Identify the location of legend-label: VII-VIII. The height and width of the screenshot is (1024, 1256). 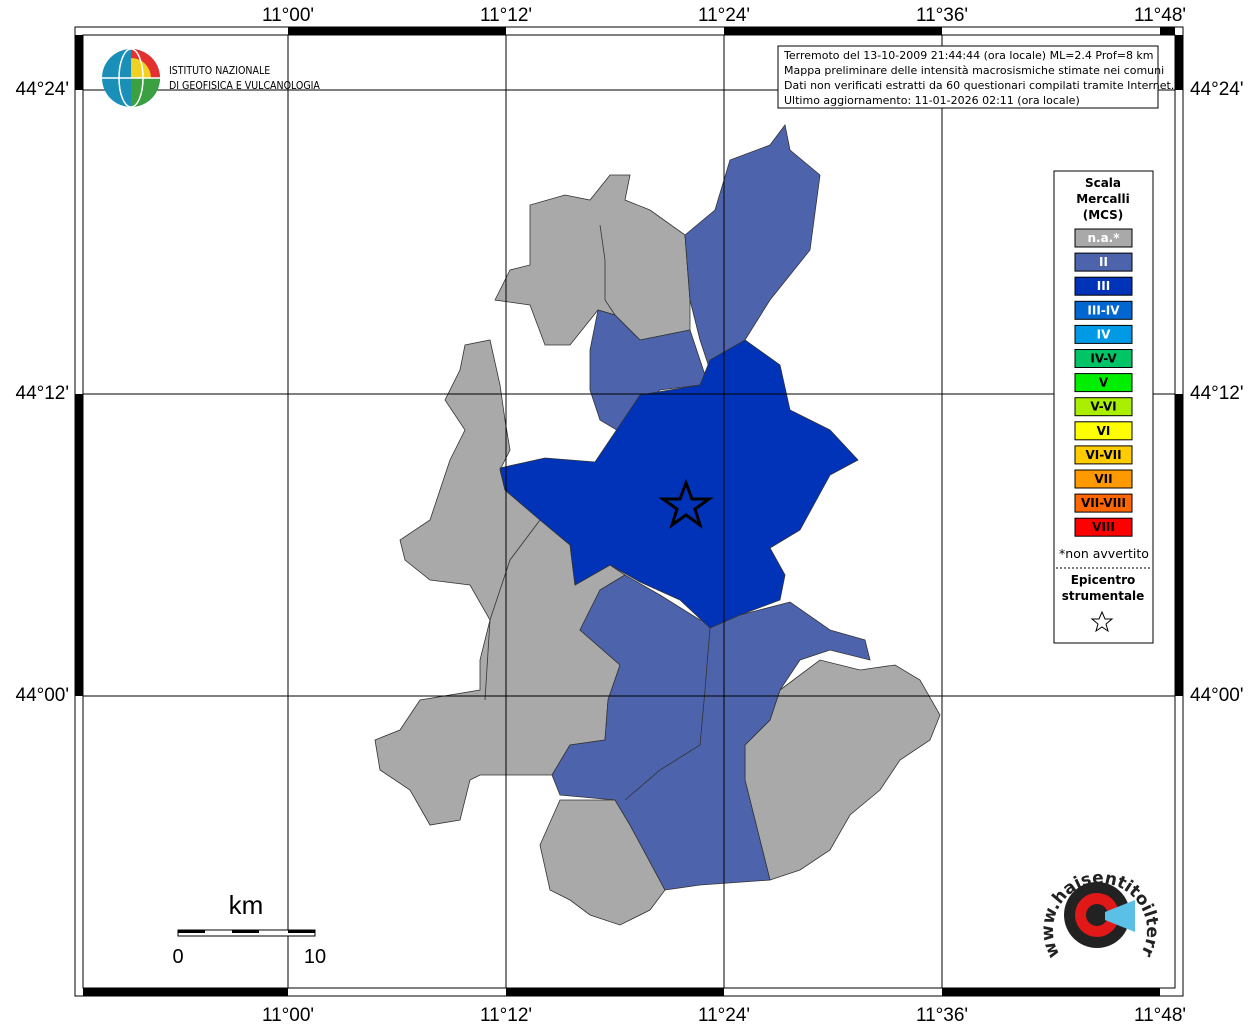
(1103, 503).